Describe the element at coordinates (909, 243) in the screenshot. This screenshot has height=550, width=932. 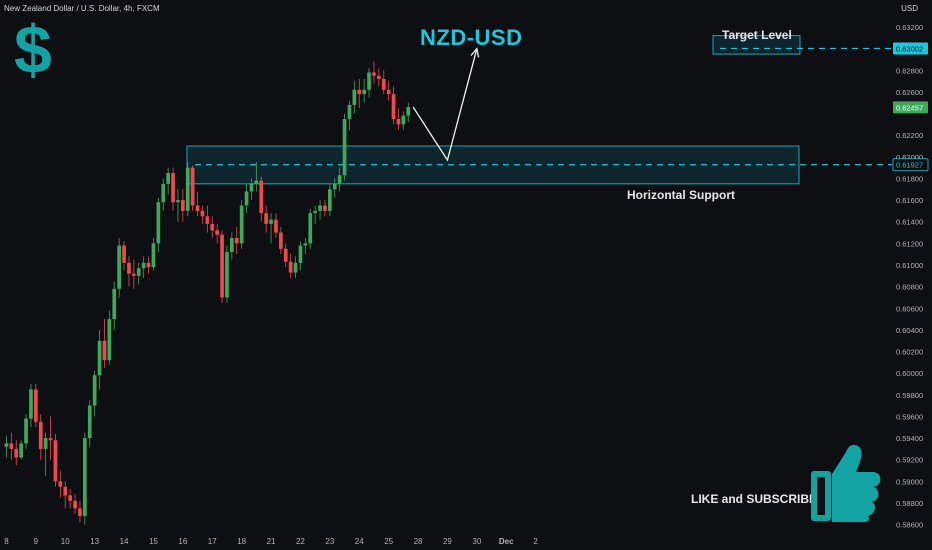
I see `y-tick-label: 0.61200` at that location.